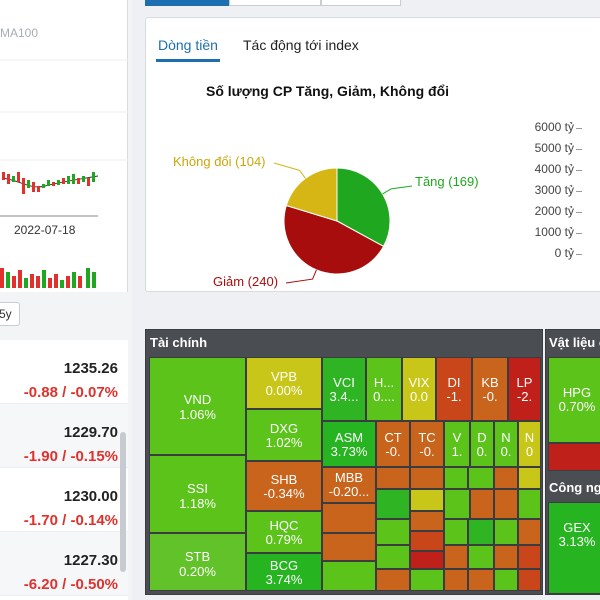  What do you see at coordinates (577, 406) in the screenshot?
I see `change: 0.70%` at bounding box center [577, 406].